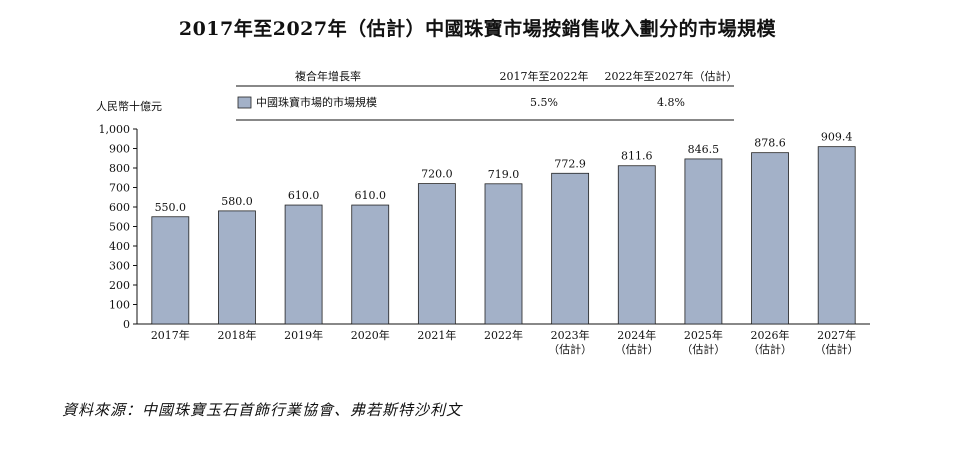 Image resolution: width=955 pixels, height=459 pixels. Describe the element at coordinates (119, 149) in the screenshot. I see `y-tick-label: 900` at that location.